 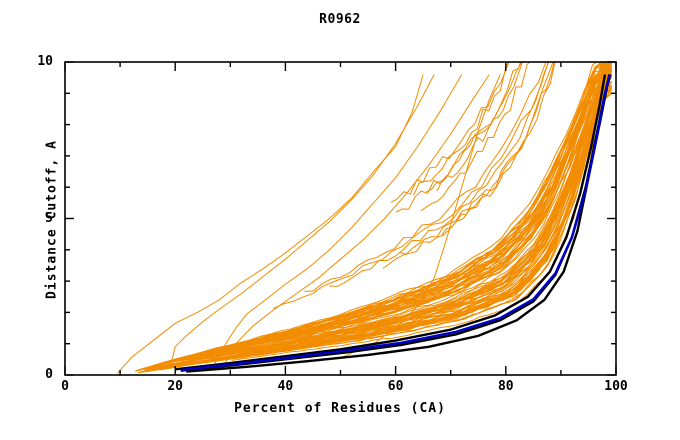 What do you see at coordinates (285, 386) in the screenshot?
I see `x-tick-label: 40` at bounding box center [285, 386].